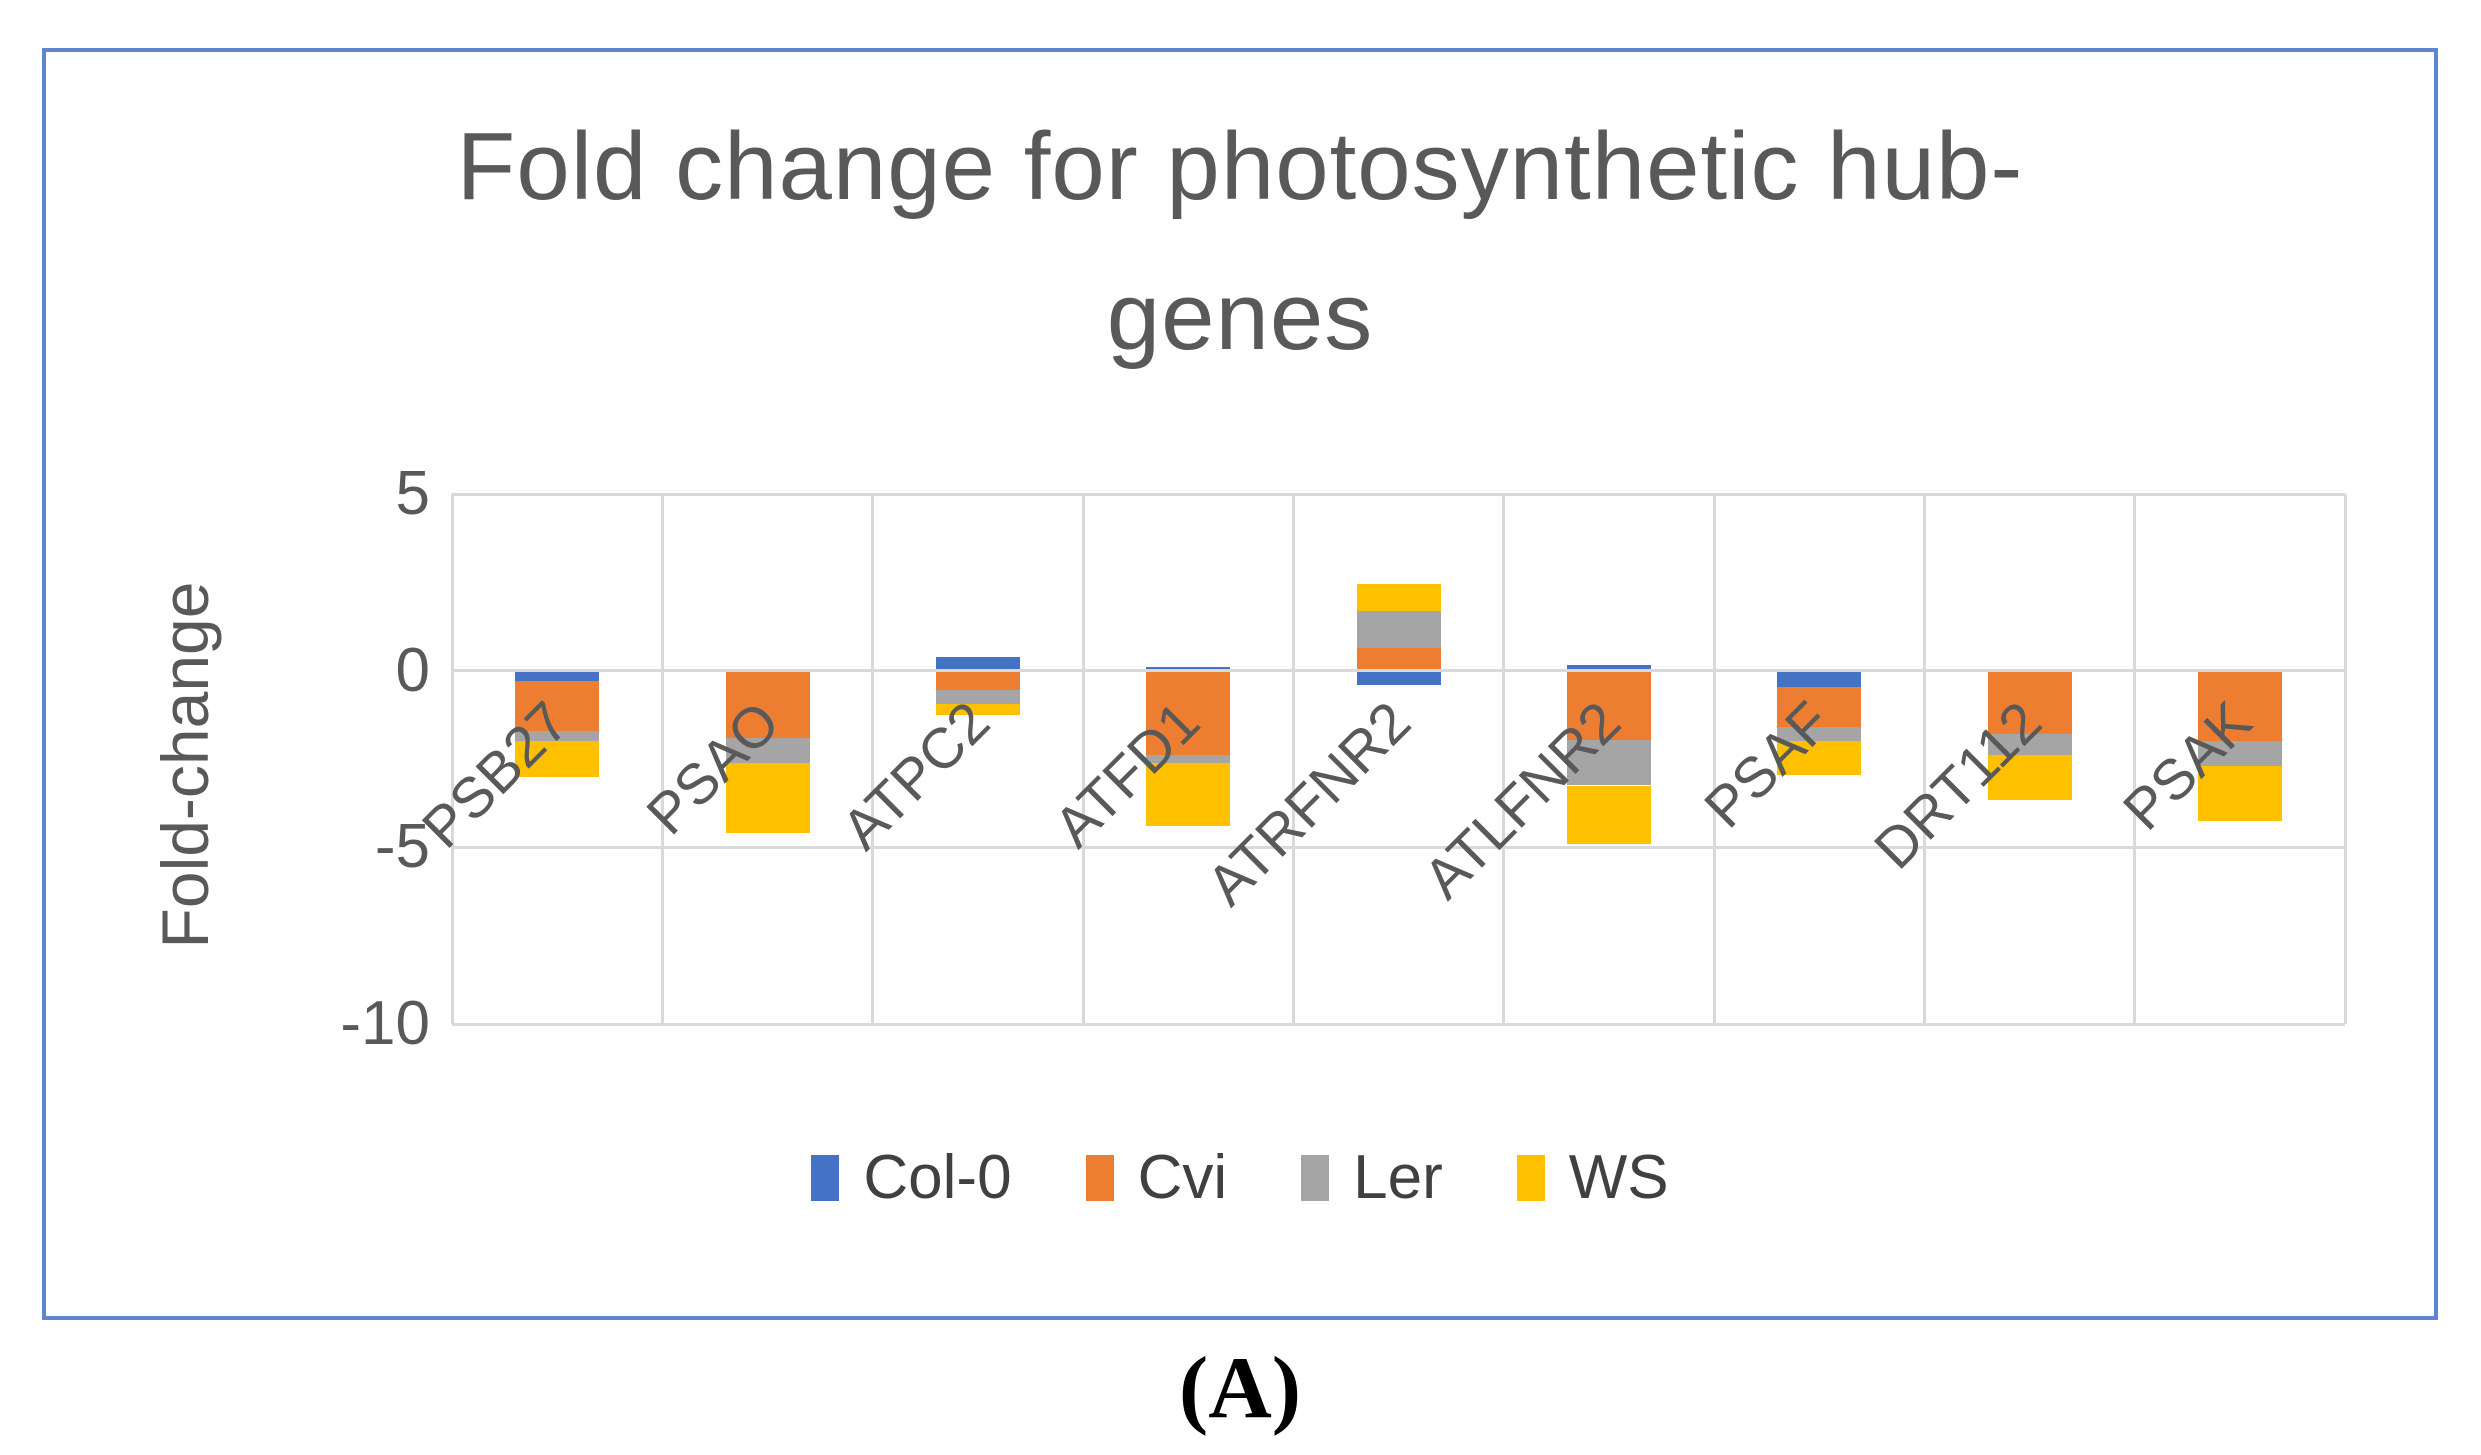 This screenshot has height=1455, width=2481. What do you see at coordinates (412, 493) in the screenshot?
I see `y-tick-label: 5` at bounding box center [412, 493].